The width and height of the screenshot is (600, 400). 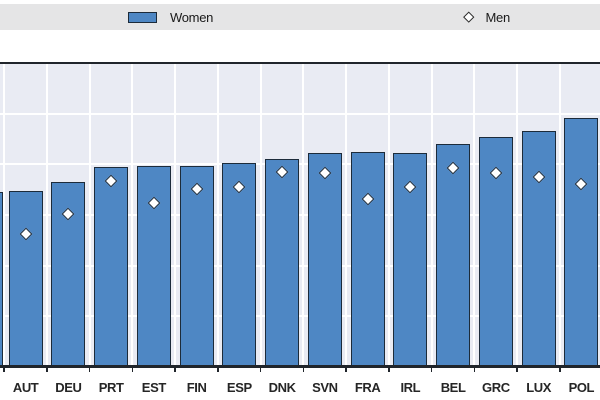 What do you see at coordinates (153, 387) in the screenshot?
I see `x-label-EST: EST` at bounding box center [153, 387].